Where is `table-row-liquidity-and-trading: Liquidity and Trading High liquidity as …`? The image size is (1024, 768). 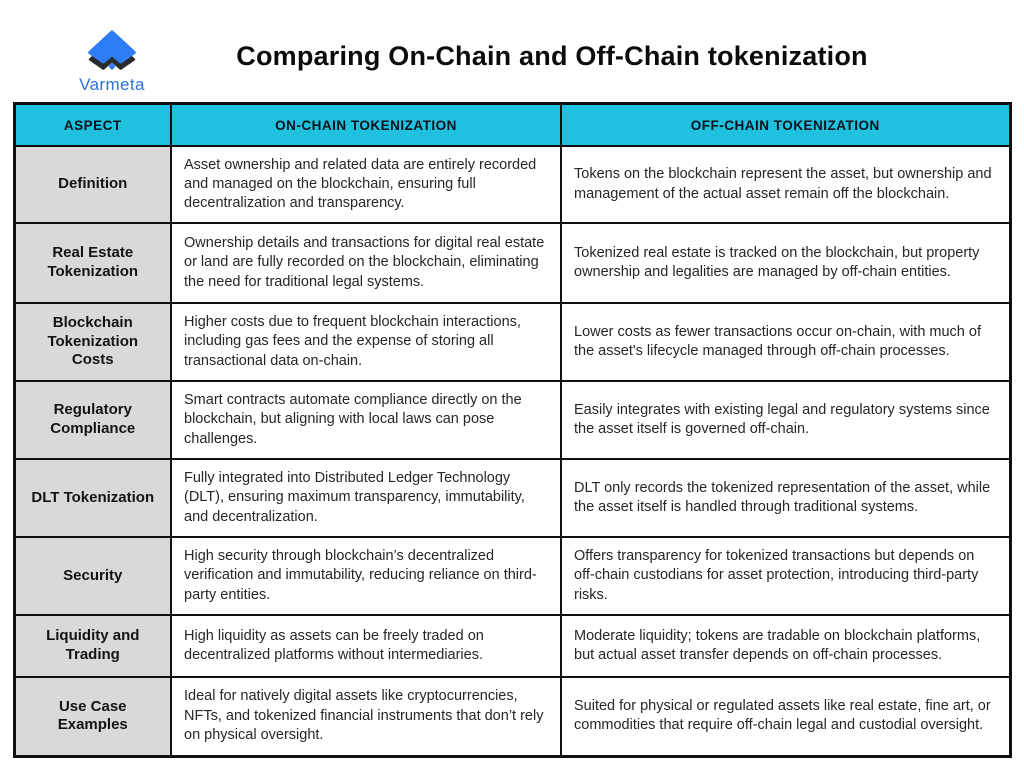
table-row-liquidity-and-trading: Liquidity and Trading High liquidity as … is located at coordinates (512, 646).